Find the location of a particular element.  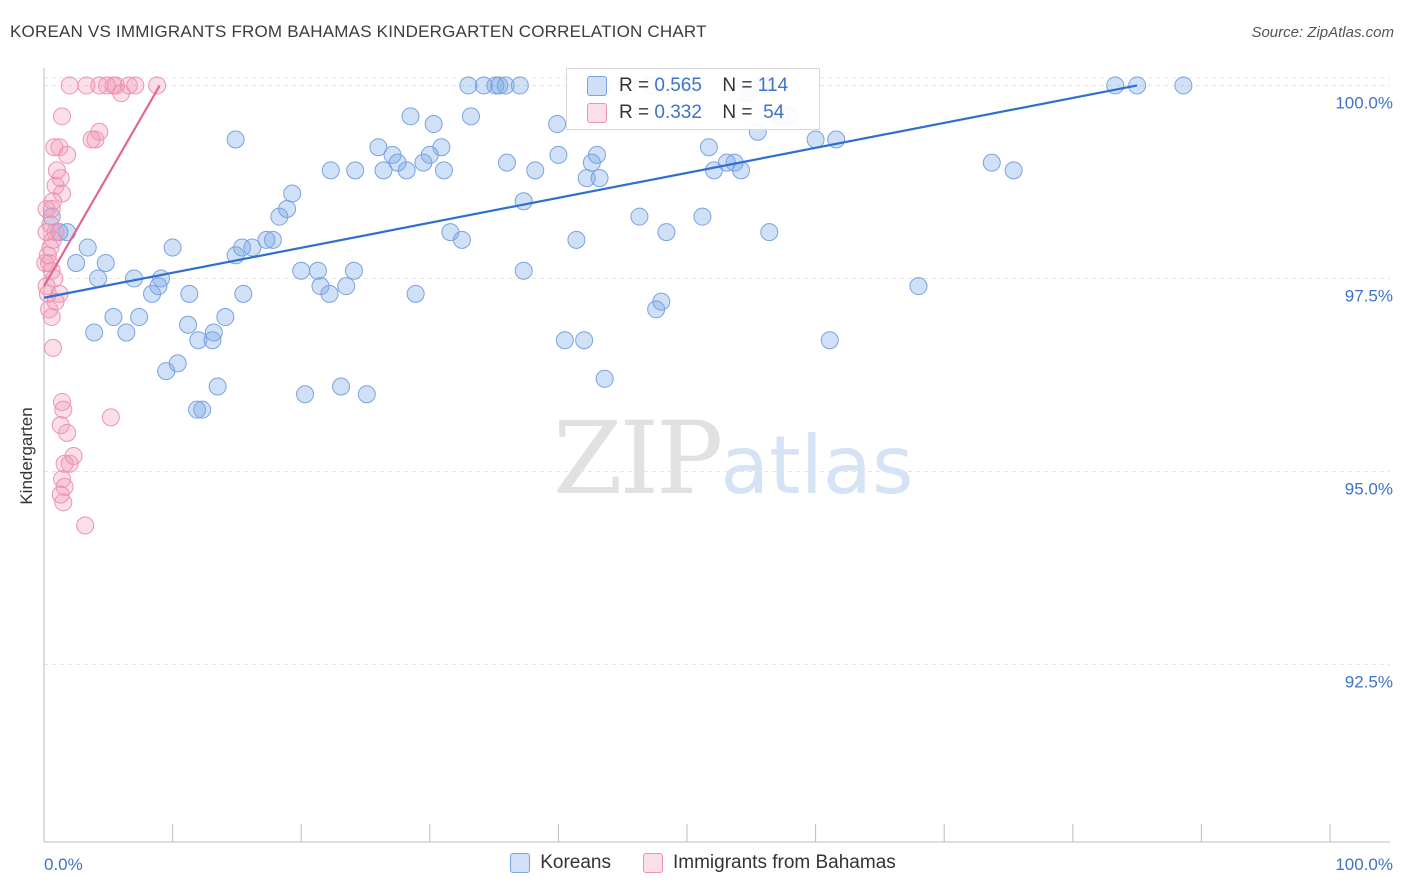

bahamas-n-value: 54 is located at coordinates (774, 112).